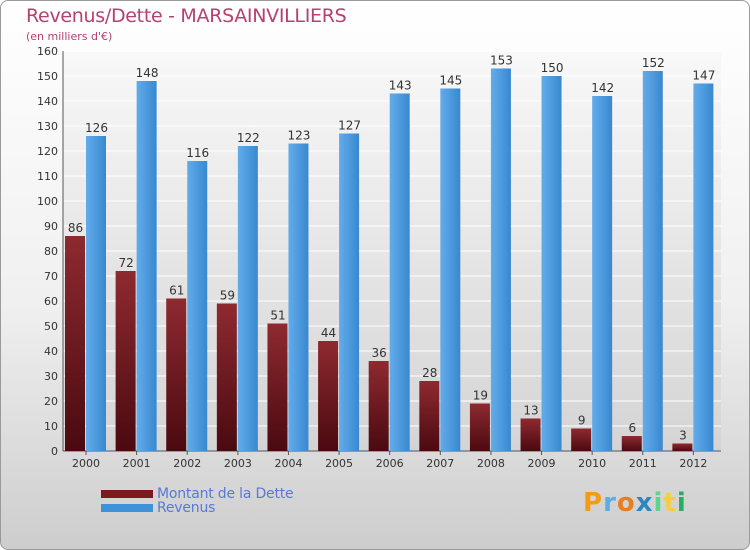 The height and width of the screenshot is (550, 750). What do you see at coordinates (96, 128) in the screenshot?
I see `value-label-revenus: 126` at bounding box center [96, 128].